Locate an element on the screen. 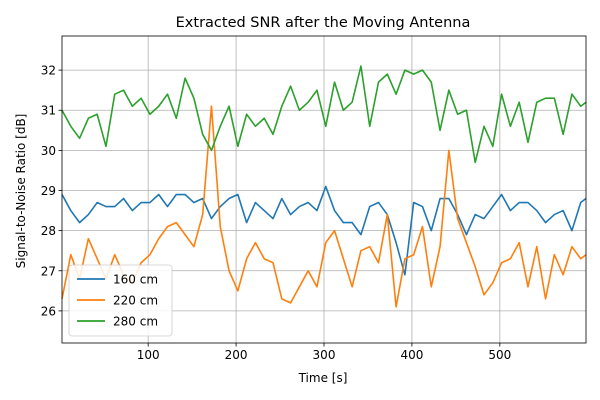  y-tick-label: 28 is located at coordinates (48, 231).